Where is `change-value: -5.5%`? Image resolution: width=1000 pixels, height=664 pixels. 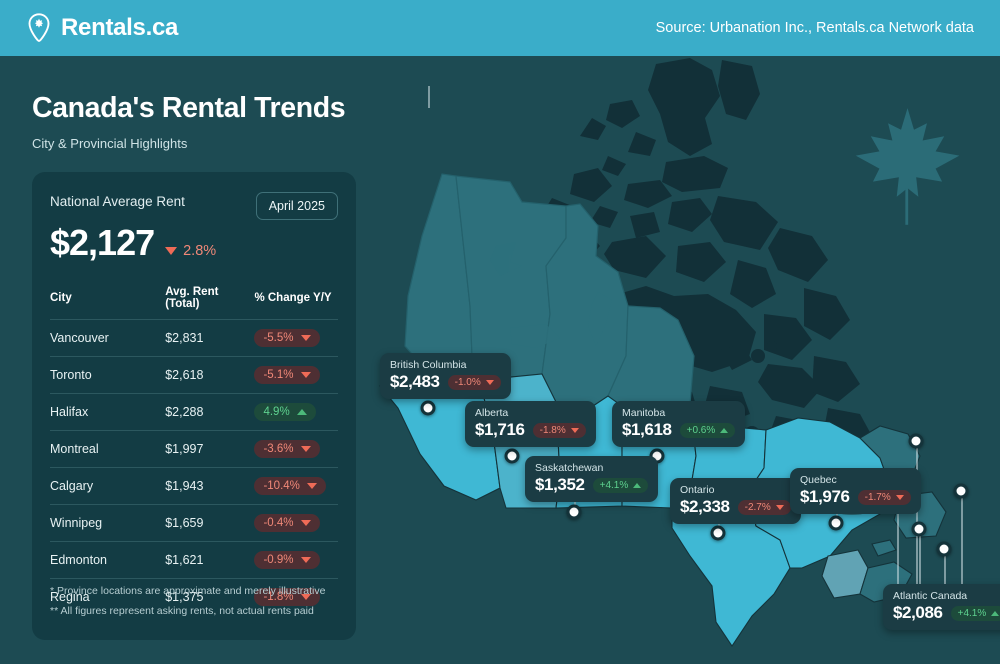
change-value: -5.5% is located at coordinates (278, 338).